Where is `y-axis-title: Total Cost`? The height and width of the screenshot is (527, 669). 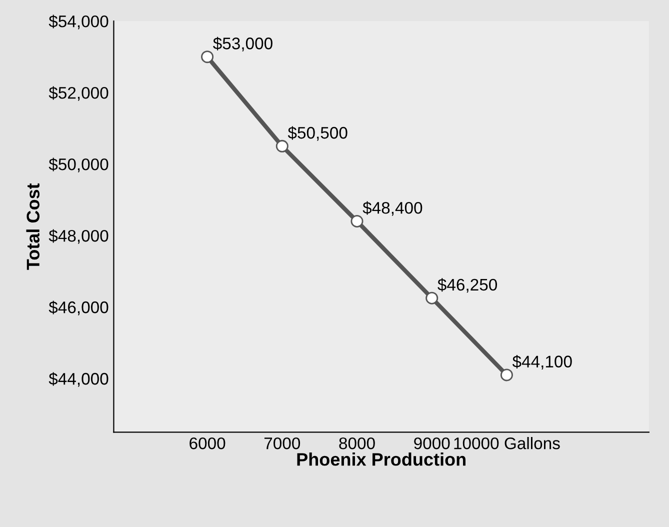 y-axis-title: Total Cost is located at coordinates (33, 226).